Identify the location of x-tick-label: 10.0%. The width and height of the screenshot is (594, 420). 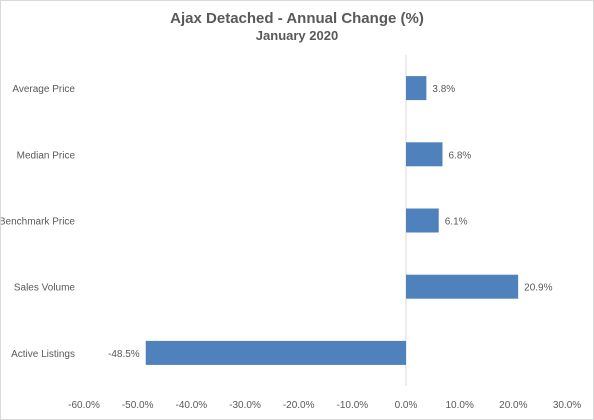
(459, 405).